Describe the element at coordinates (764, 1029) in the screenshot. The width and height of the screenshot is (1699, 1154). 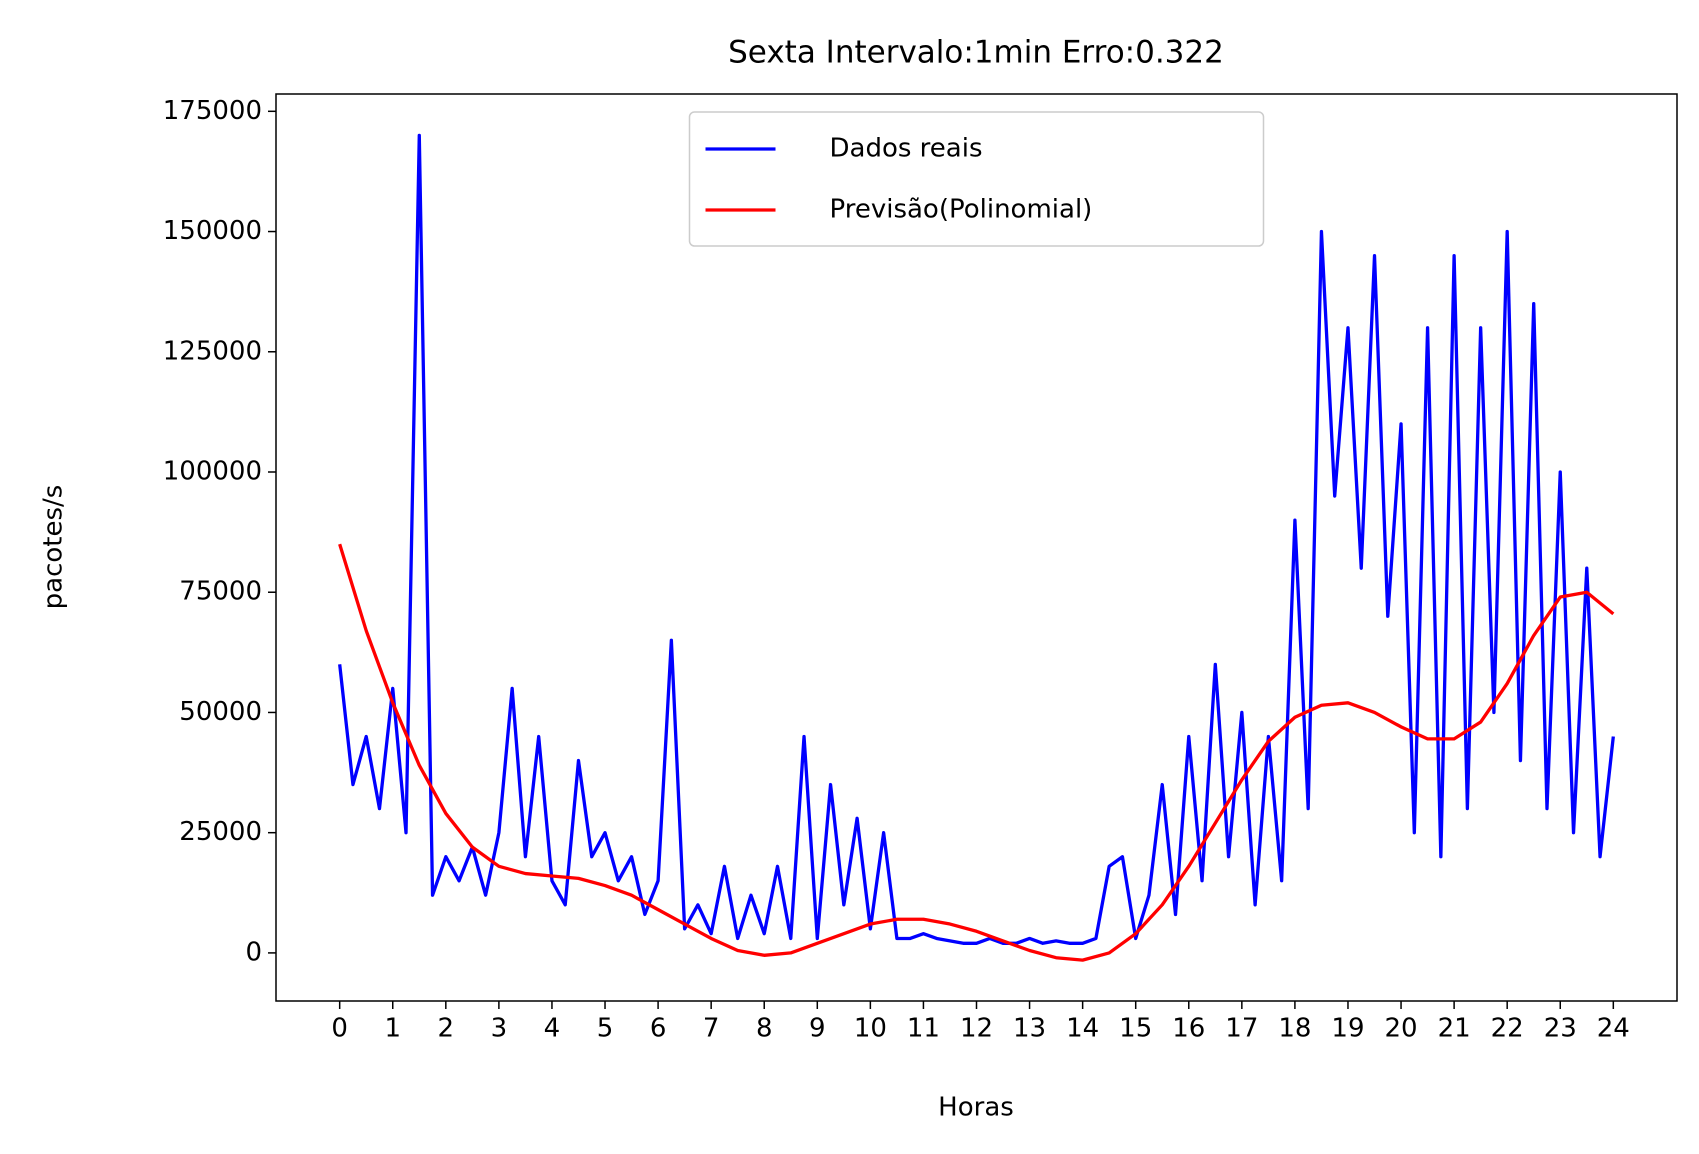
I see `x-tick-label: 8` at that location.